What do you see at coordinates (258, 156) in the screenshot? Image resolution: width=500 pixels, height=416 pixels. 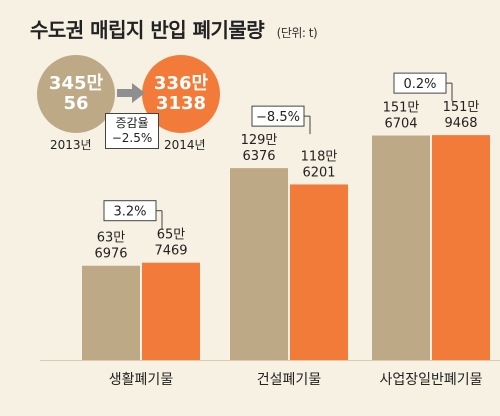 I see `bar-label-line2: 6376` at bounding box center [258, 156].